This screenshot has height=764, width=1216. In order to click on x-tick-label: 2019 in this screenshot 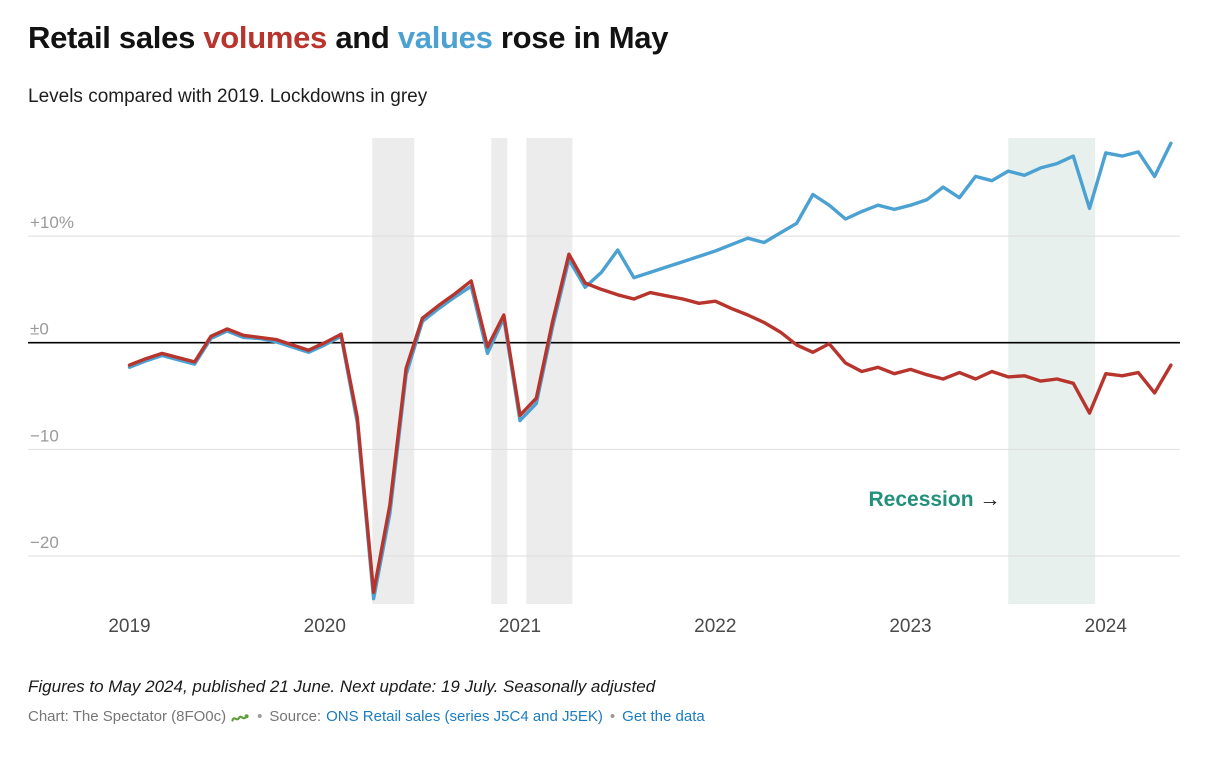, I will do `click(129, 626)`.